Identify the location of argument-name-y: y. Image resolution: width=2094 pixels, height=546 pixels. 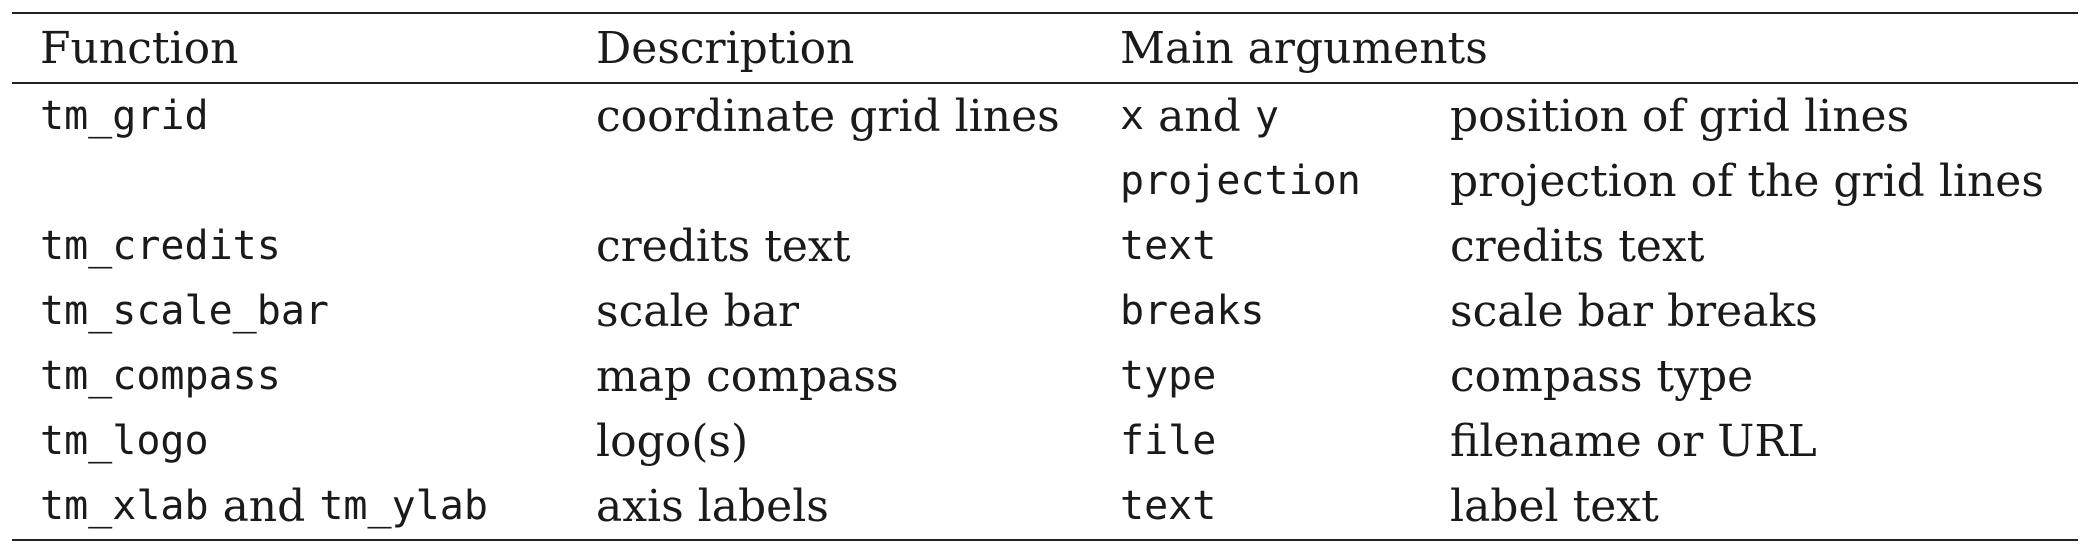
(1266, 116).